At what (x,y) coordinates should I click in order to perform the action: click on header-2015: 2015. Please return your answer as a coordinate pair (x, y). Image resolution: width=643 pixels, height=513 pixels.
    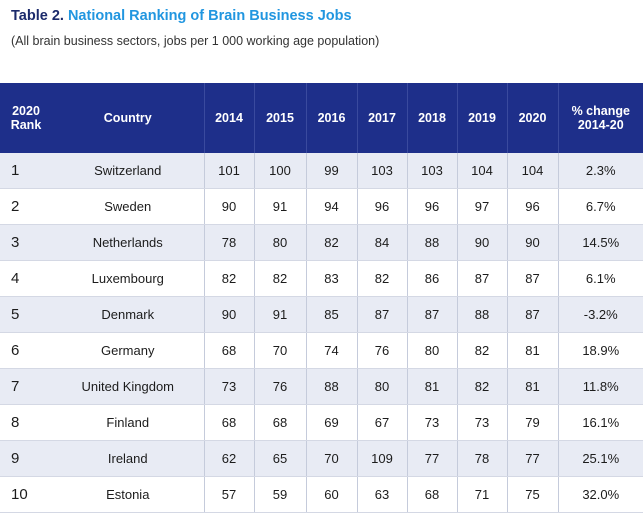
    Looking at the image, I should click on (279, 118).